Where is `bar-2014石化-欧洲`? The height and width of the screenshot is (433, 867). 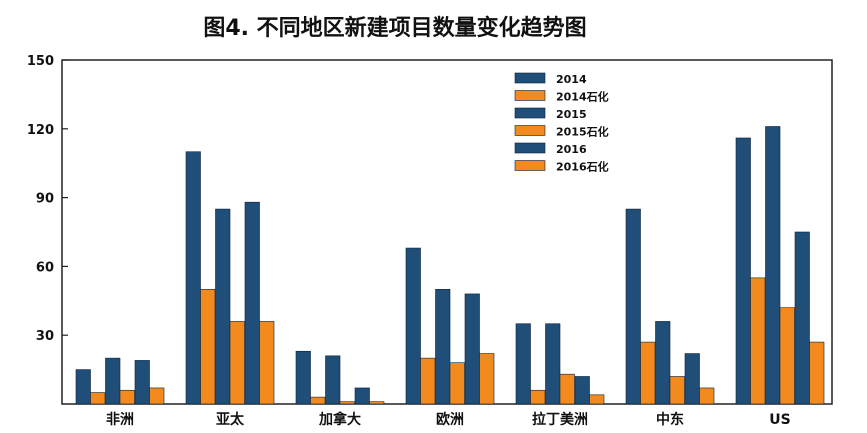 bar-2014石化-欧洲 is located at coordinates (428, 381).